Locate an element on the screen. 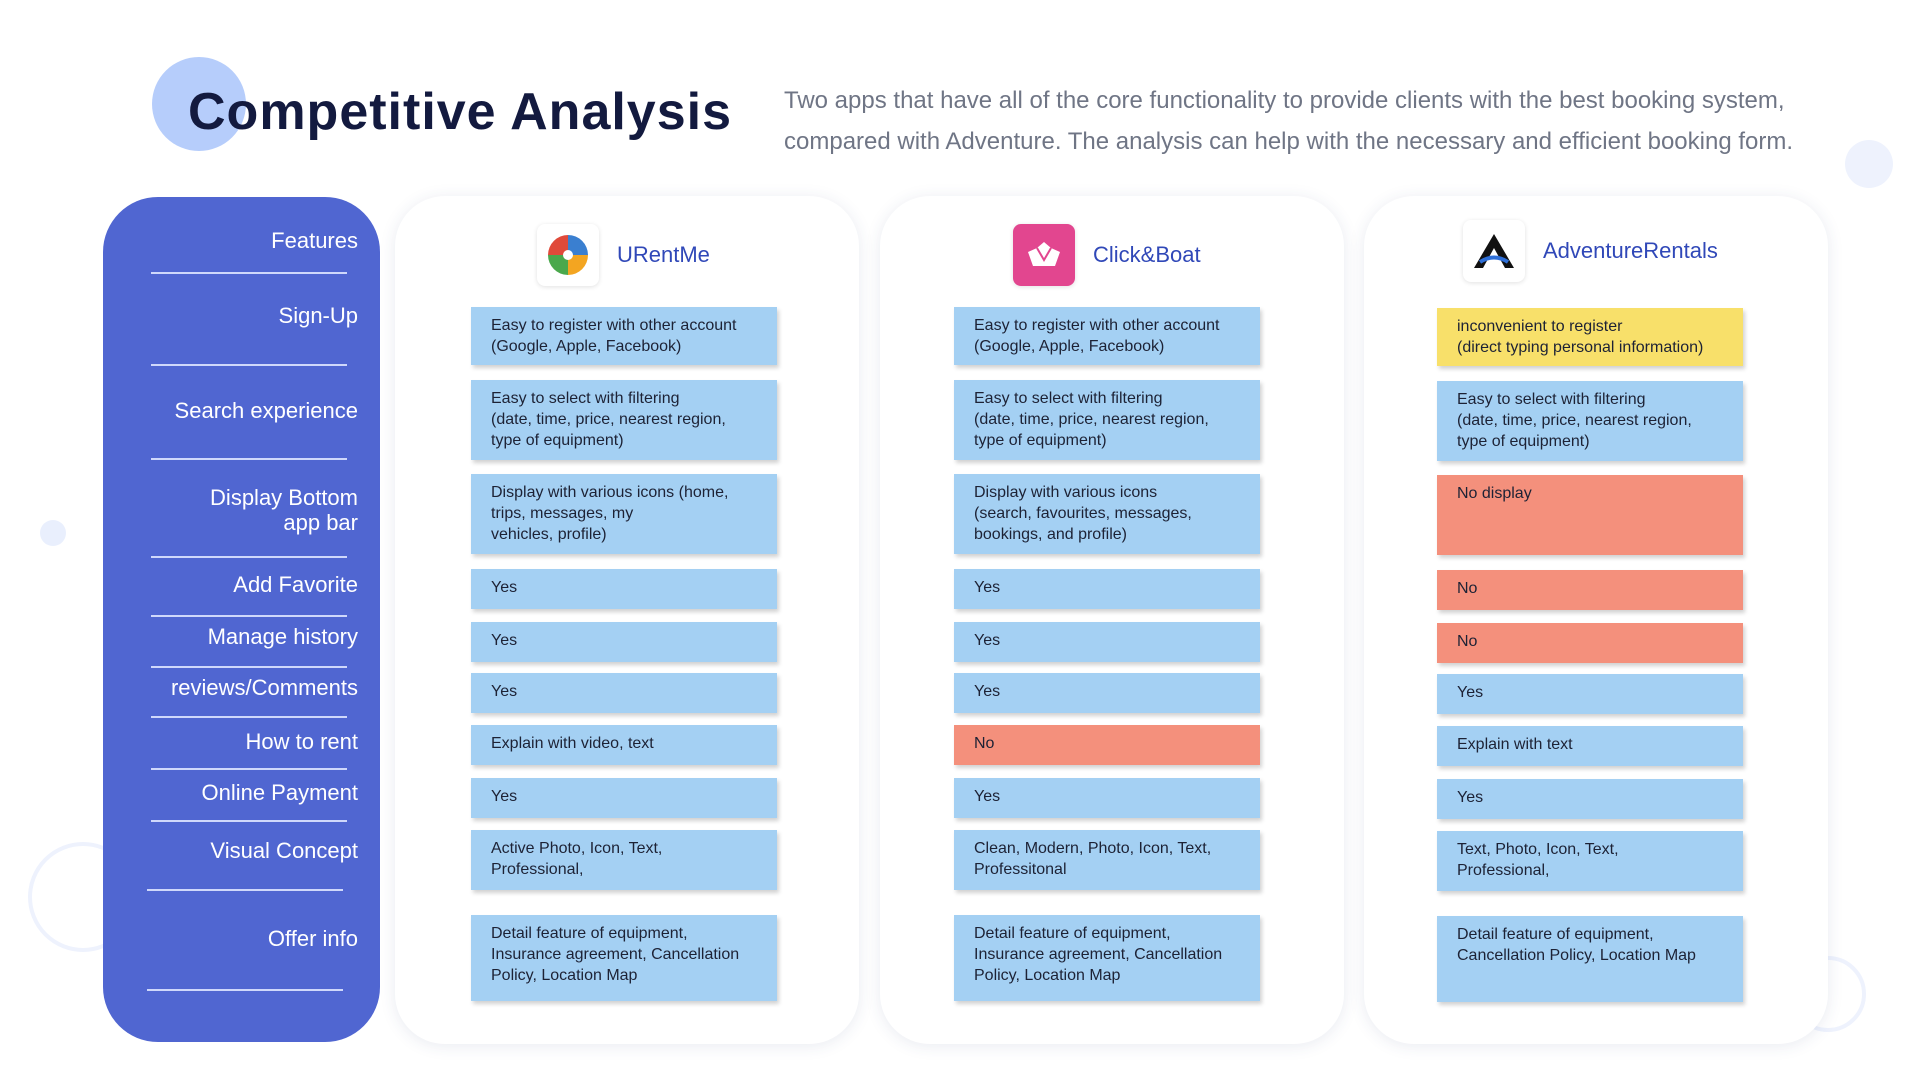  title-accent-dot is located at coordinates (199, 104).